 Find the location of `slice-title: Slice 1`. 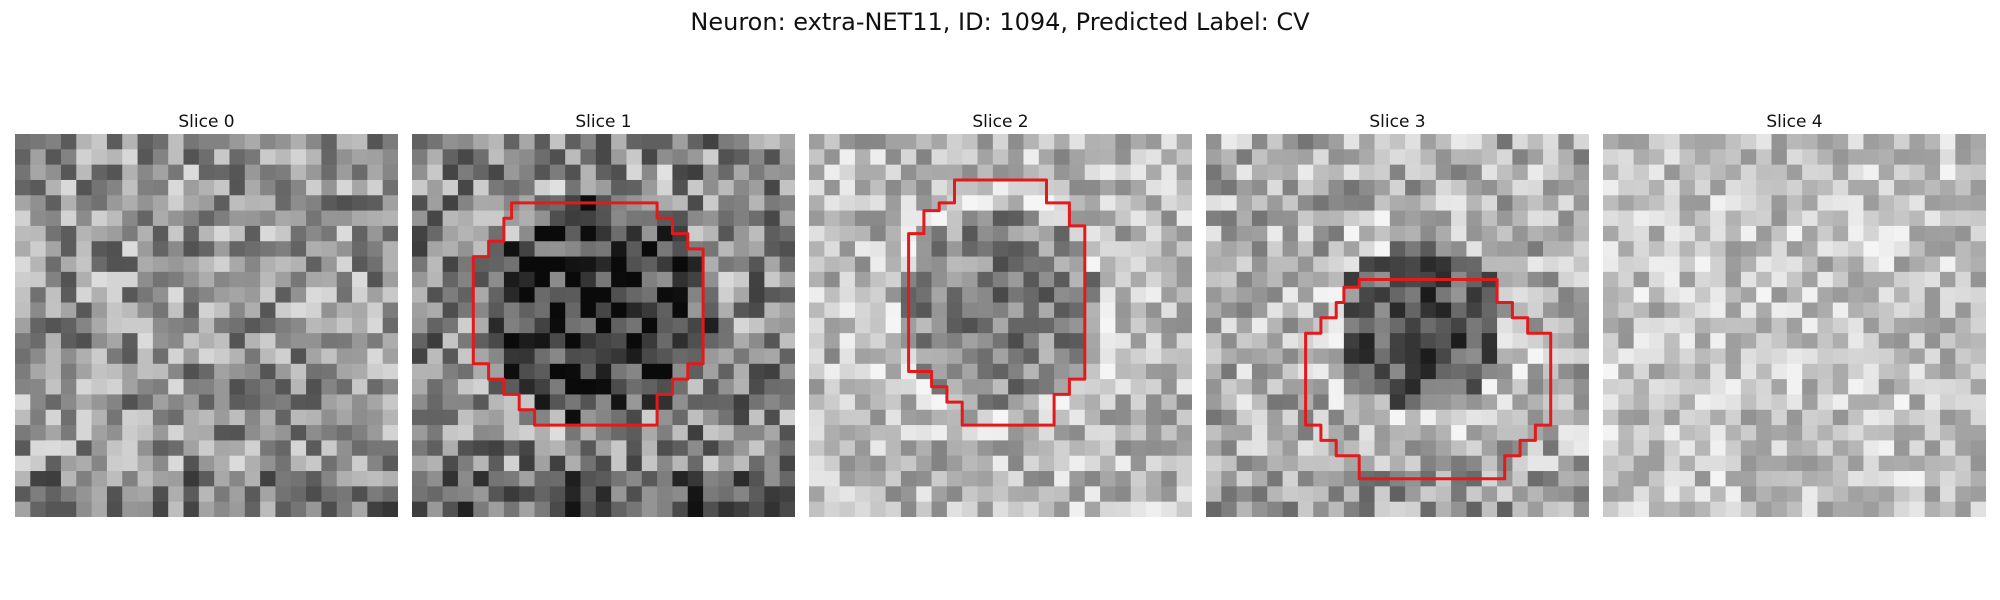

slice-title: Slice 1 is located at coordinates (603, 122).